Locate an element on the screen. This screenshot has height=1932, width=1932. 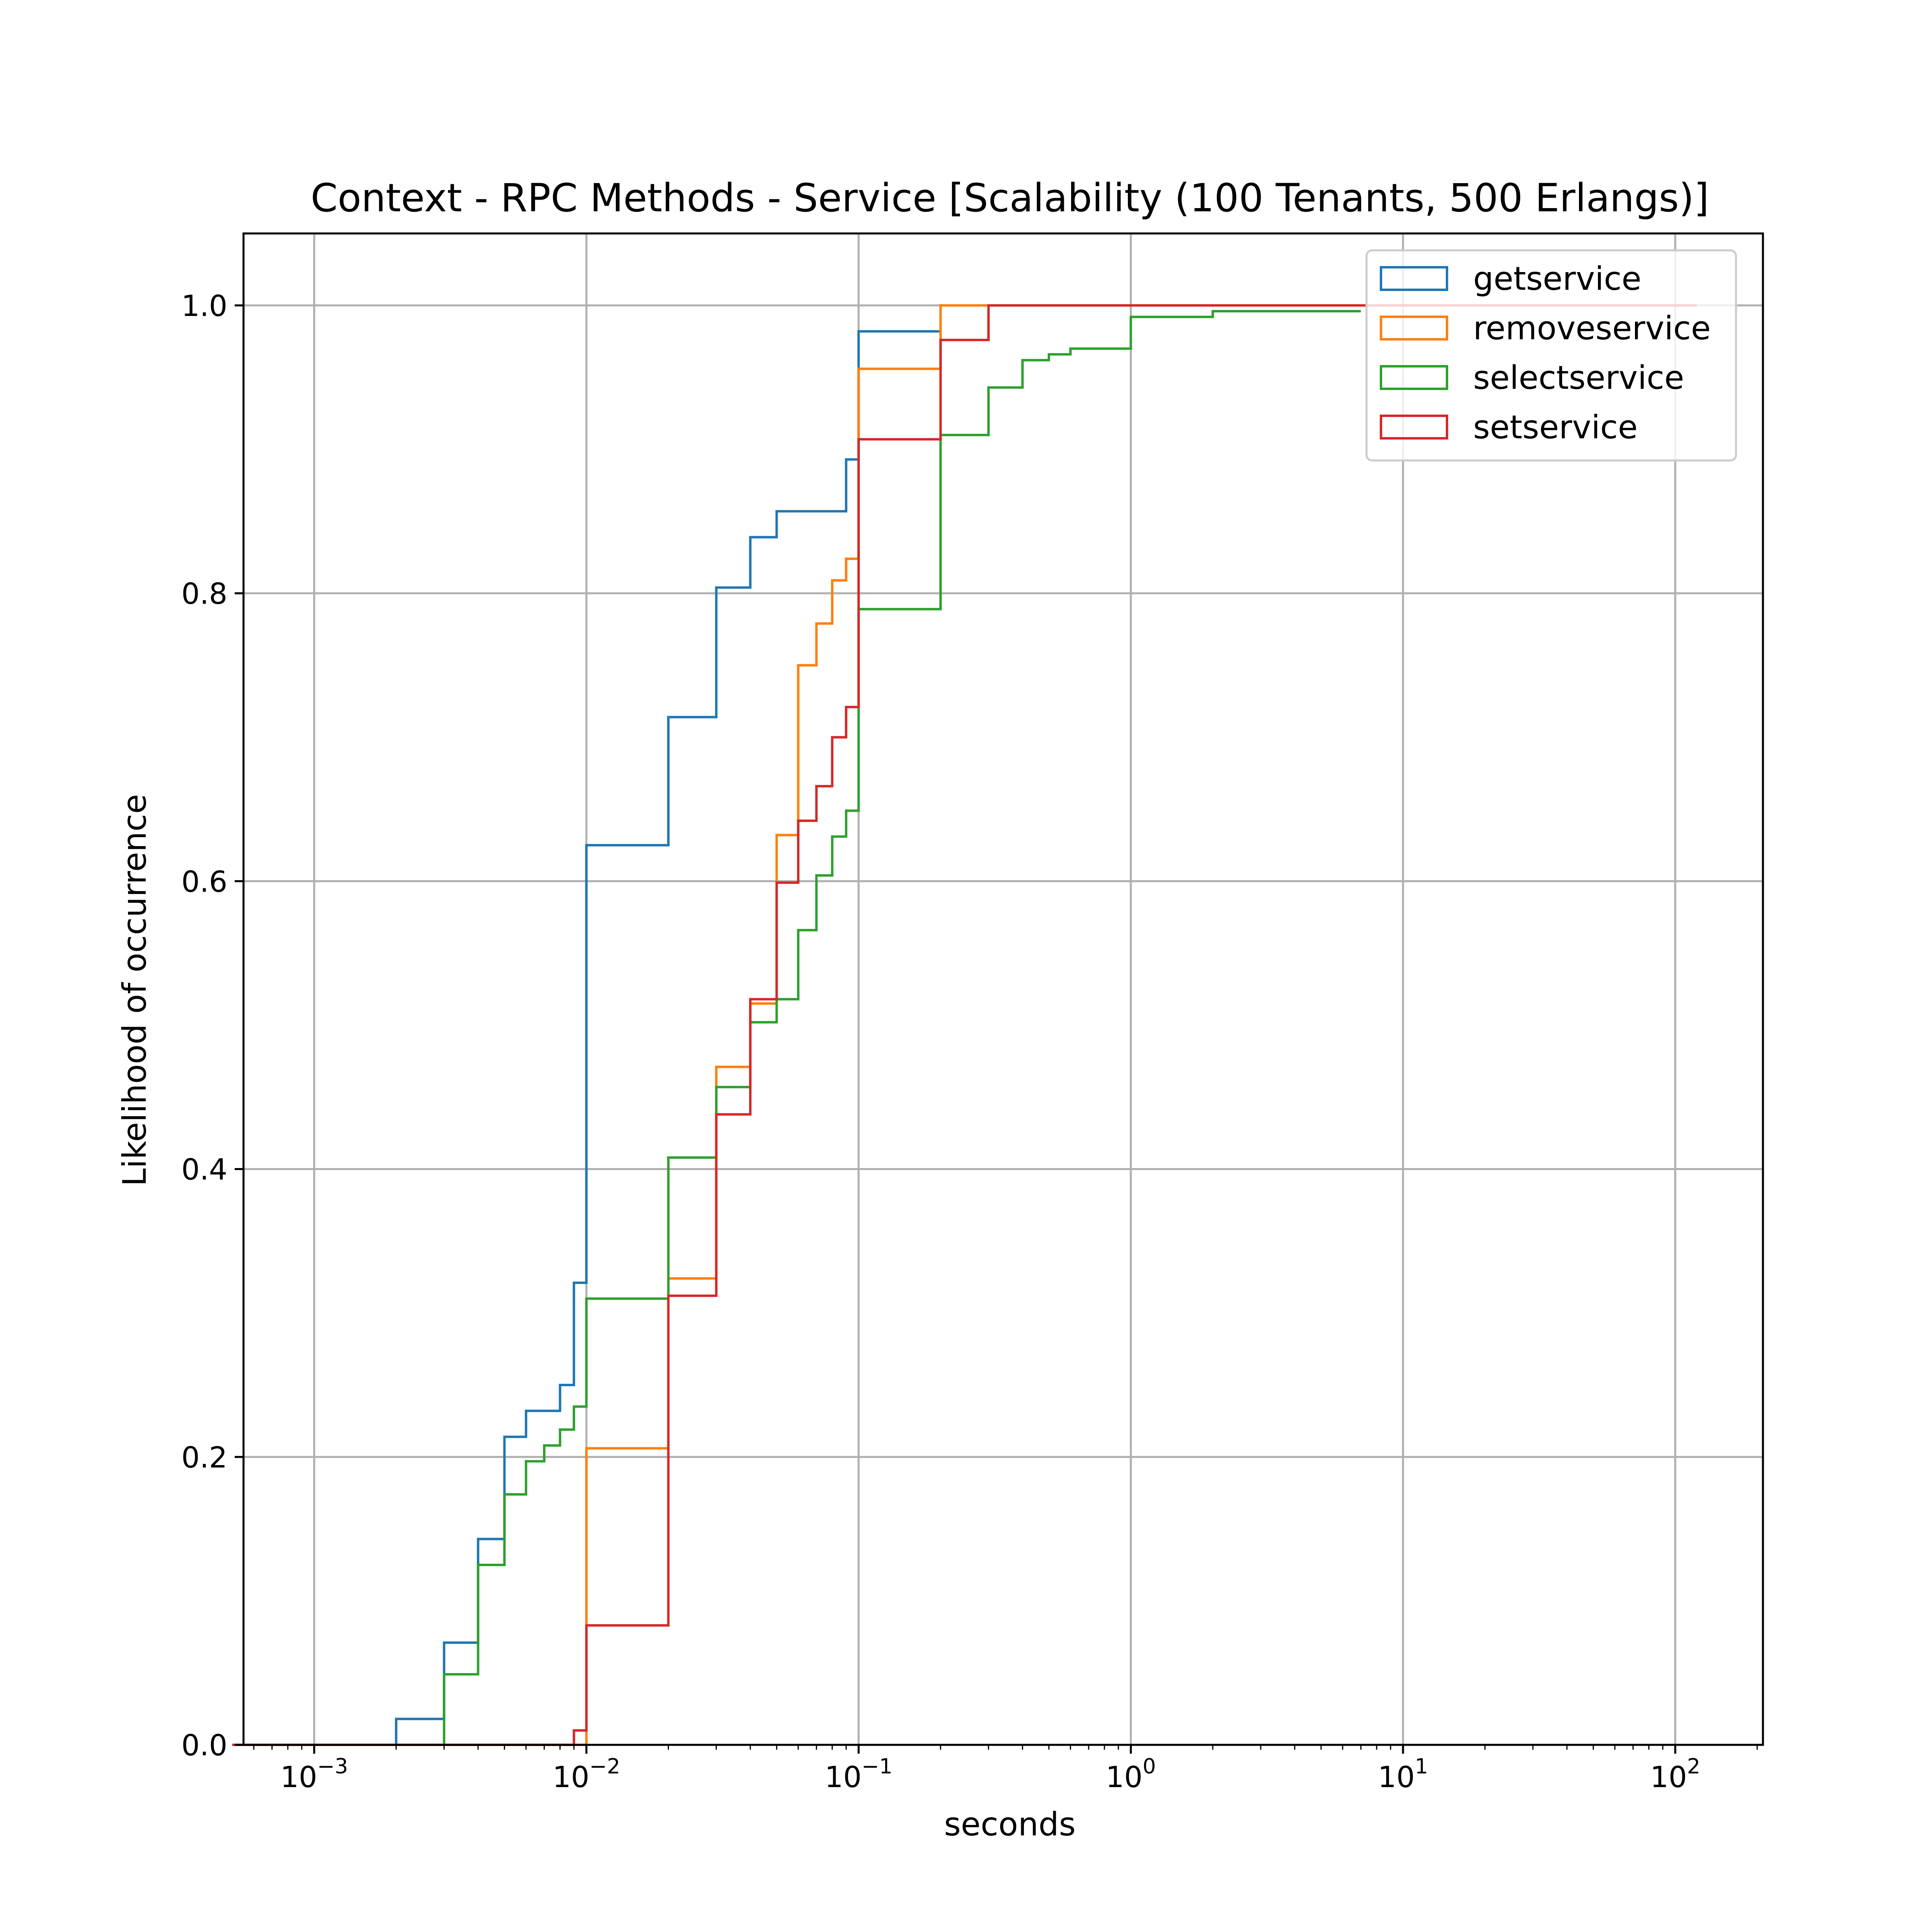
legend-label-selectservice: selectservice is located at coordinates (1578, 377).